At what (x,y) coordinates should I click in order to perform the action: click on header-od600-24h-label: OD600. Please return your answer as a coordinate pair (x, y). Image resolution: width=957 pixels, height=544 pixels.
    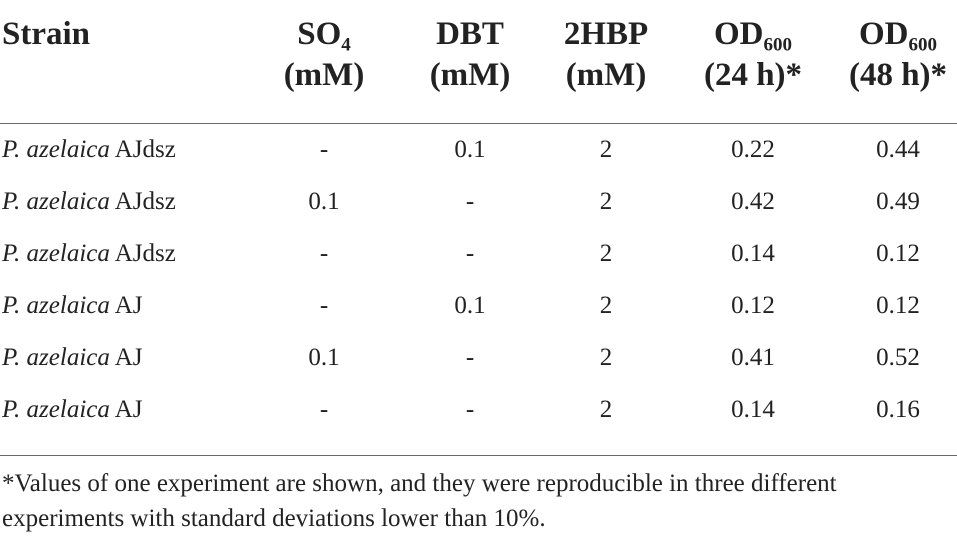
    Looking at the image, I should click on (753, 36).